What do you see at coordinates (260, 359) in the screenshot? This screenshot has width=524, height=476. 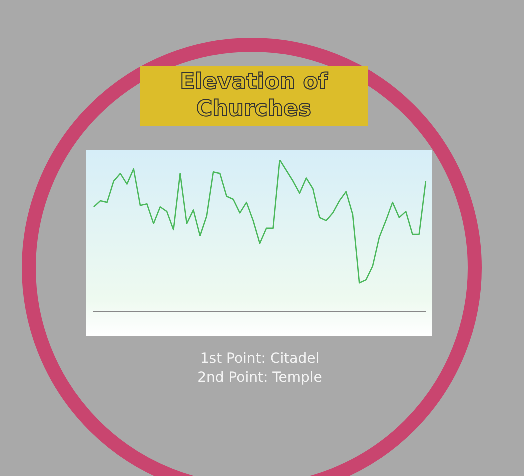 I see `text: 1st Point: Citadel` at bounding box center [260, 359].